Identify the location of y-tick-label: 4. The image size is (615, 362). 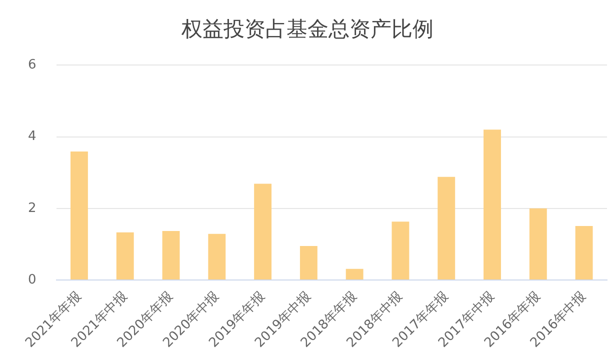
(32, 136).